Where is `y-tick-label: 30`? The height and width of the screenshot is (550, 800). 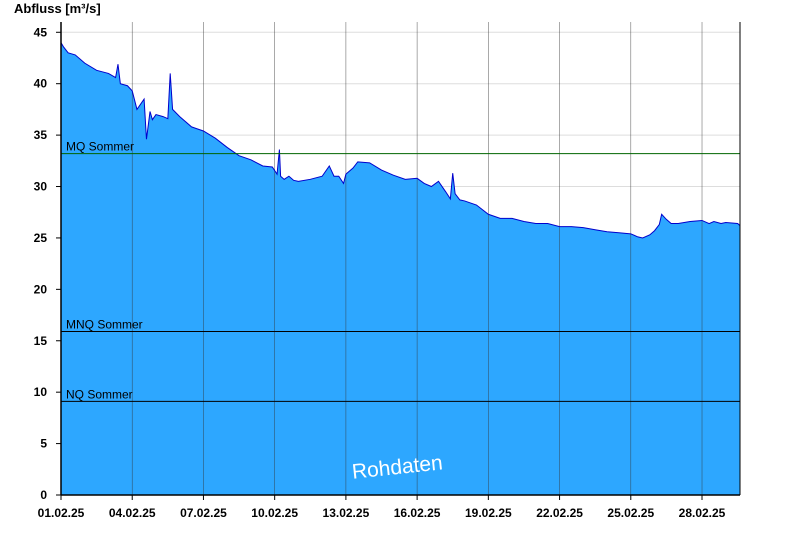
y-tick-label: 30 is located at coordinates (41, 187).